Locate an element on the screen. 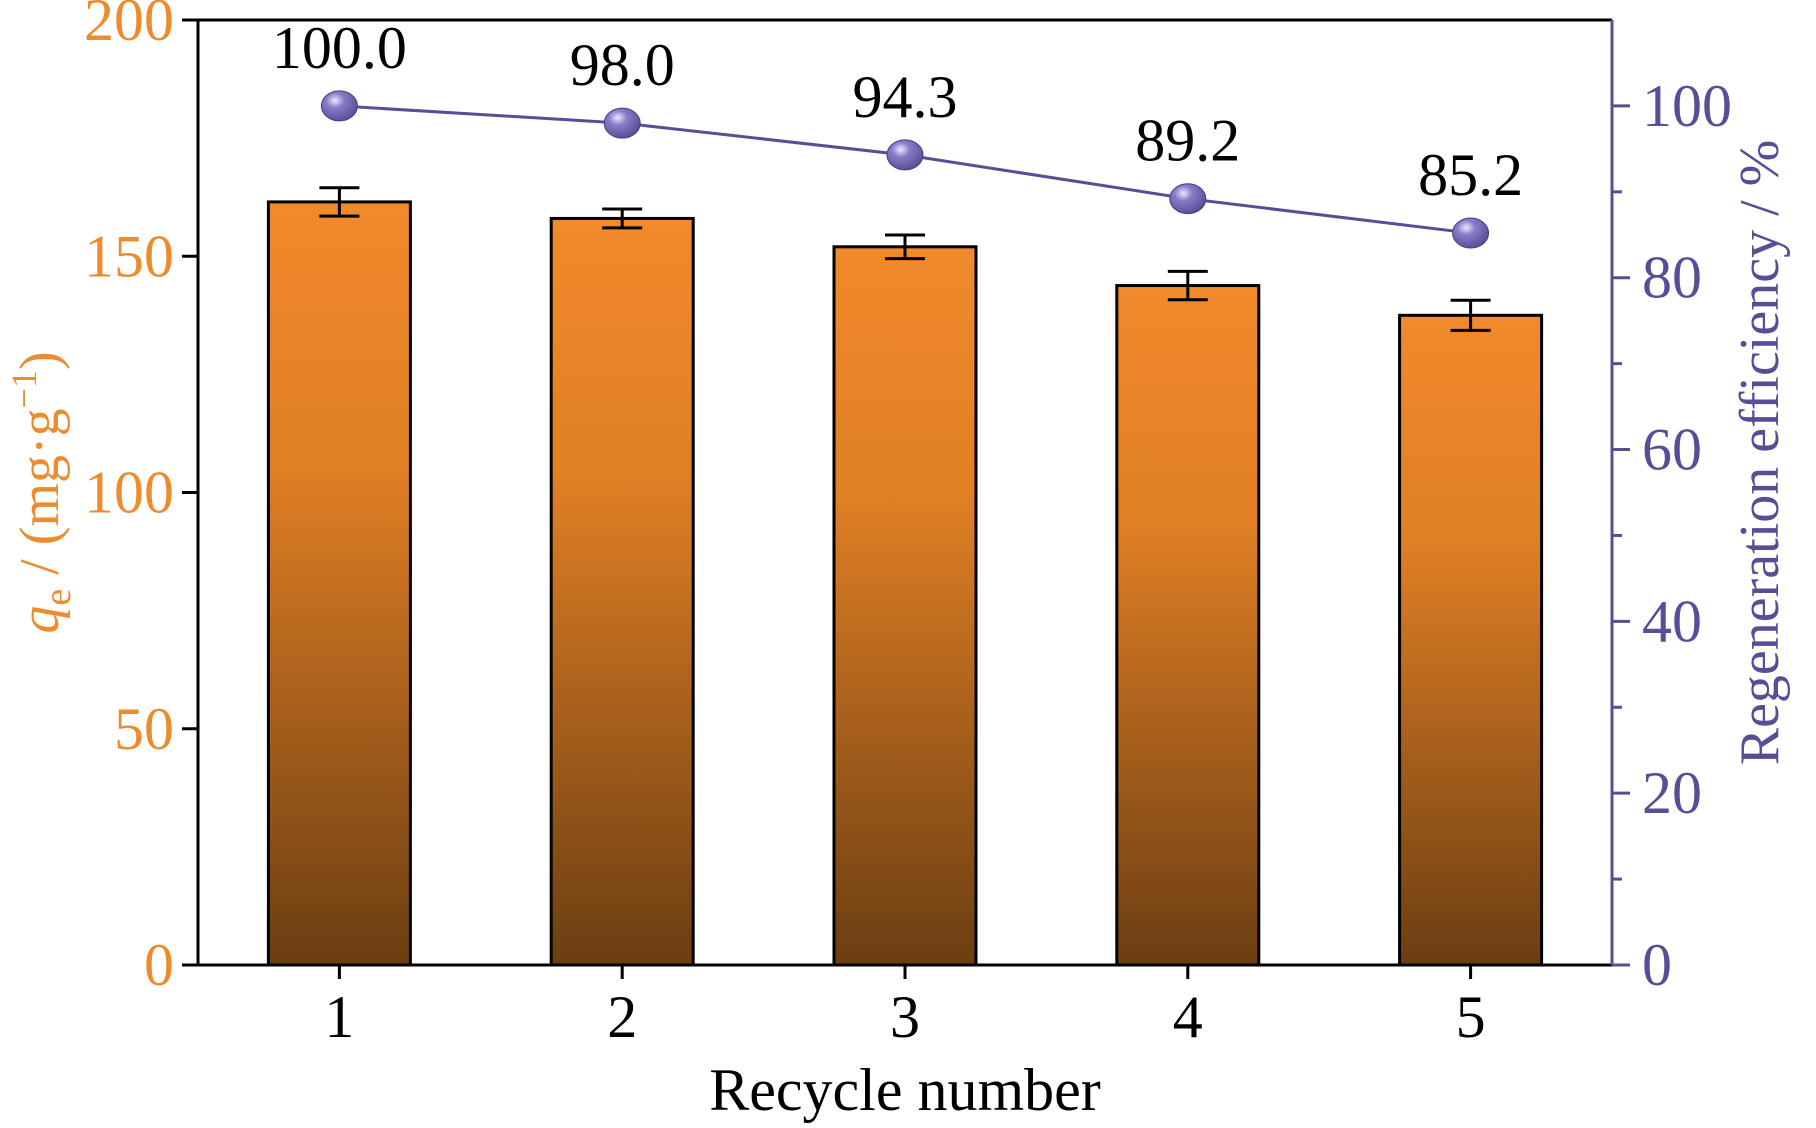 This screenshot has width=1816, height=1128. right-y-axis-title: Regeneration efficiency / % is located at coordinates (1760, 453).